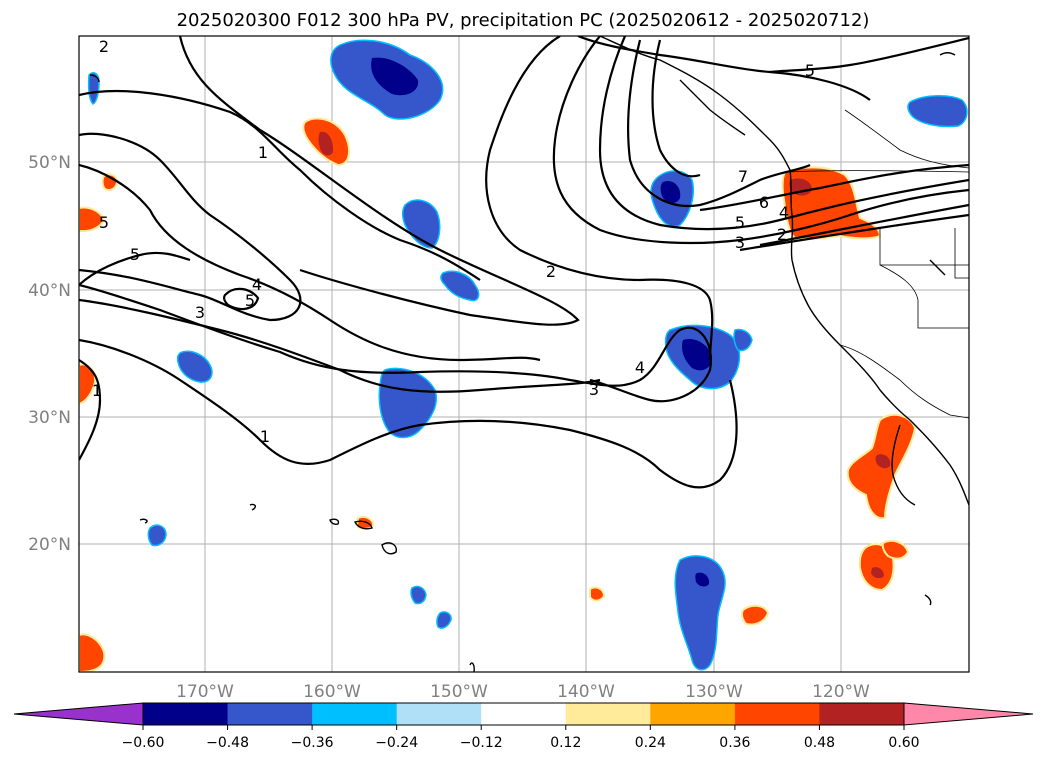  What do you see at coordinates (743, 176) in the screenshot?
I see `contour-label: 7` at bounding box center [743, 176].